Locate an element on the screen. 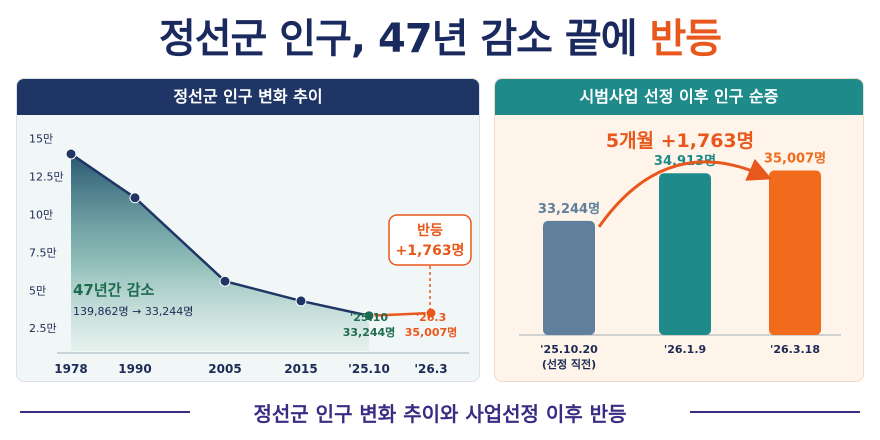 The width and height of the screenshot is (880, 440). page-title: 정선군 인구, 47년 감소 끝에 반등 is located at coordinates (440, 35).